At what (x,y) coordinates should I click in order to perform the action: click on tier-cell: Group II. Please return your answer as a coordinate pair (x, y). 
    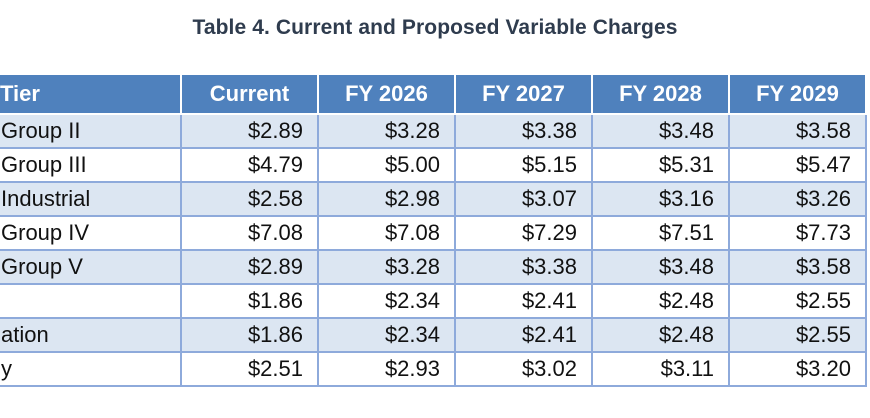
    Looking at the image, I should click on (91, 131).